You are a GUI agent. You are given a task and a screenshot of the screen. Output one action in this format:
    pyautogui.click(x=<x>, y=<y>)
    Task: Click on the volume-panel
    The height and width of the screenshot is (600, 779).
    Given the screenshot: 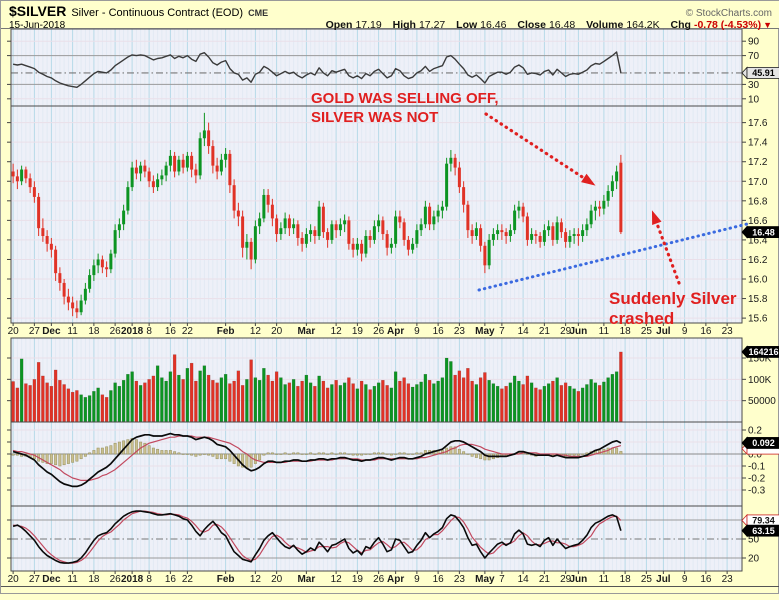 What is the action you would take?
    pyautogui.click(x=376, y=380)
    